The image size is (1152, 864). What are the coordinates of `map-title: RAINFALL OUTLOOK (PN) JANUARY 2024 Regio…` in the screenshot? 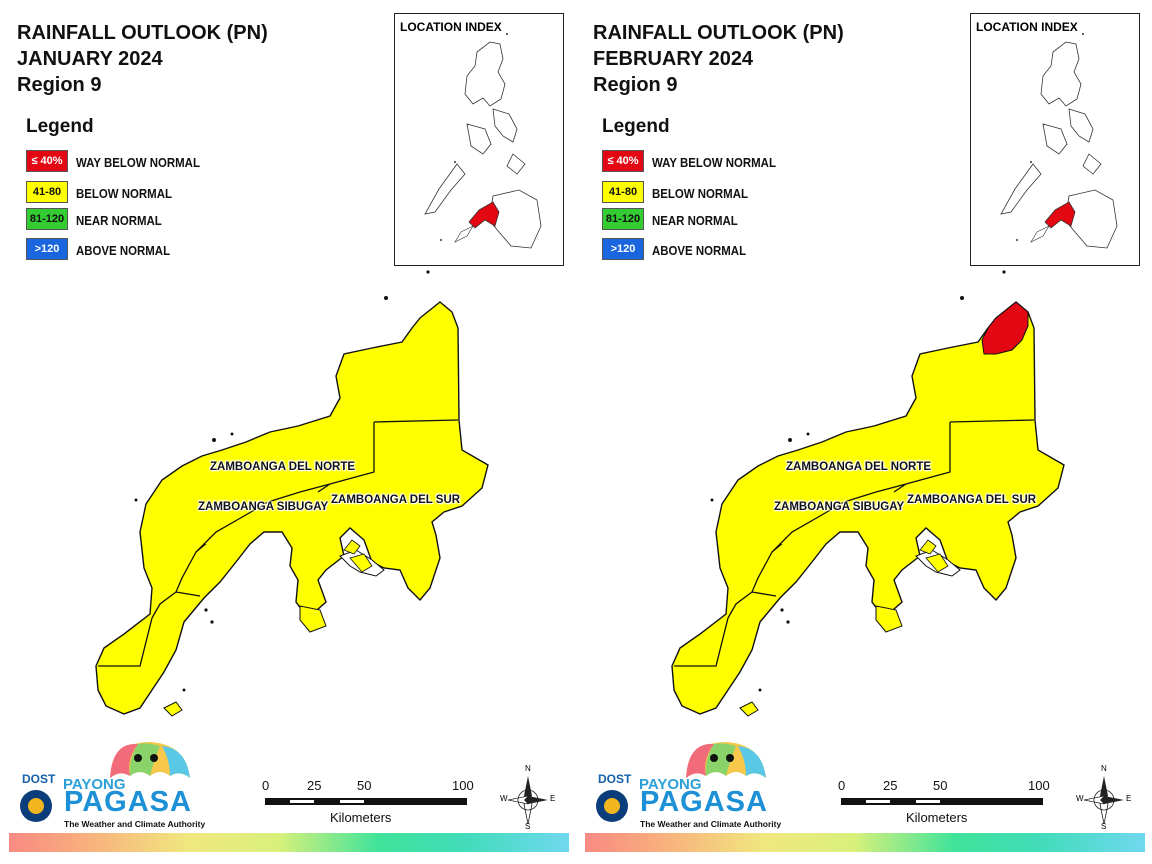 It's located at (142, 59).